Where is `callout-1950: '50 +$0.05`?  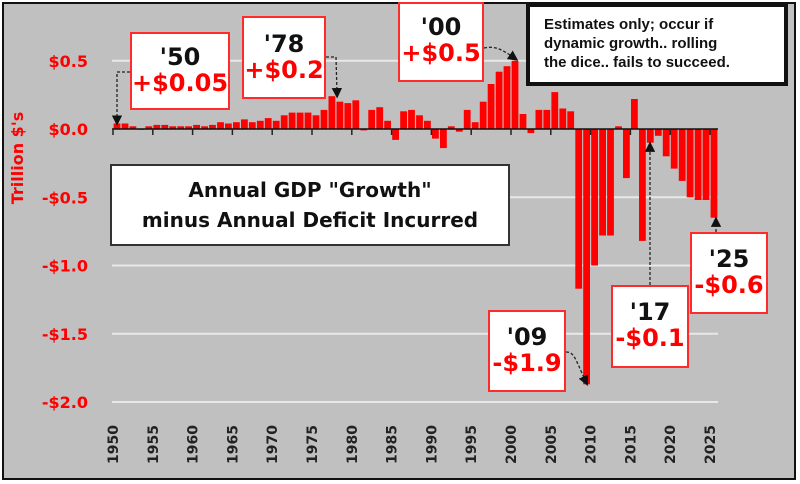 callout-1950: '50 +$0.05 is located at coordinates (180, 71).